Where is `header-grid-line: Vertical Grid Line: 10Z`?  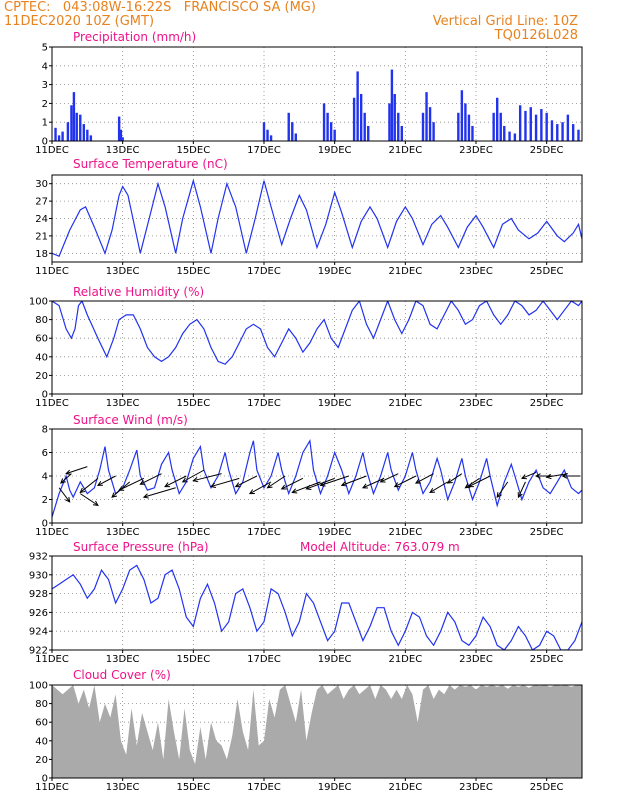 header-grid-line: Vertical Grid Line: 10Z is located at coordinates (505, 21).